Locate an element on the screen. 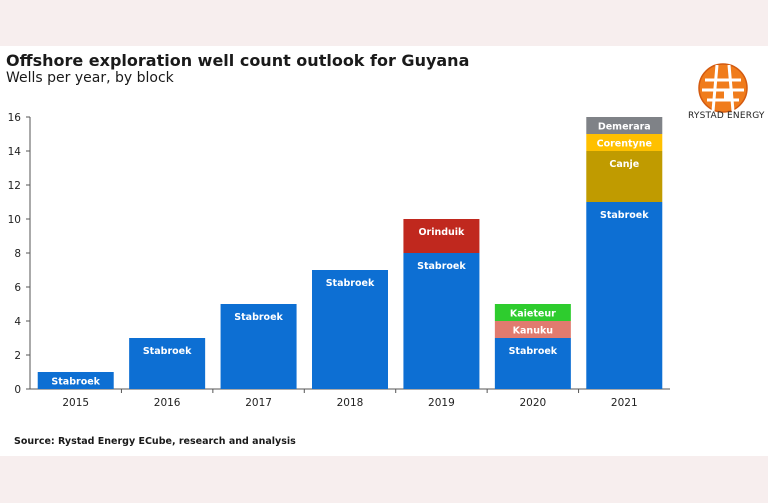 The width and height of the screenshot is (768, 503). y-tick-label: 12 is located at coordinates (14, 186).